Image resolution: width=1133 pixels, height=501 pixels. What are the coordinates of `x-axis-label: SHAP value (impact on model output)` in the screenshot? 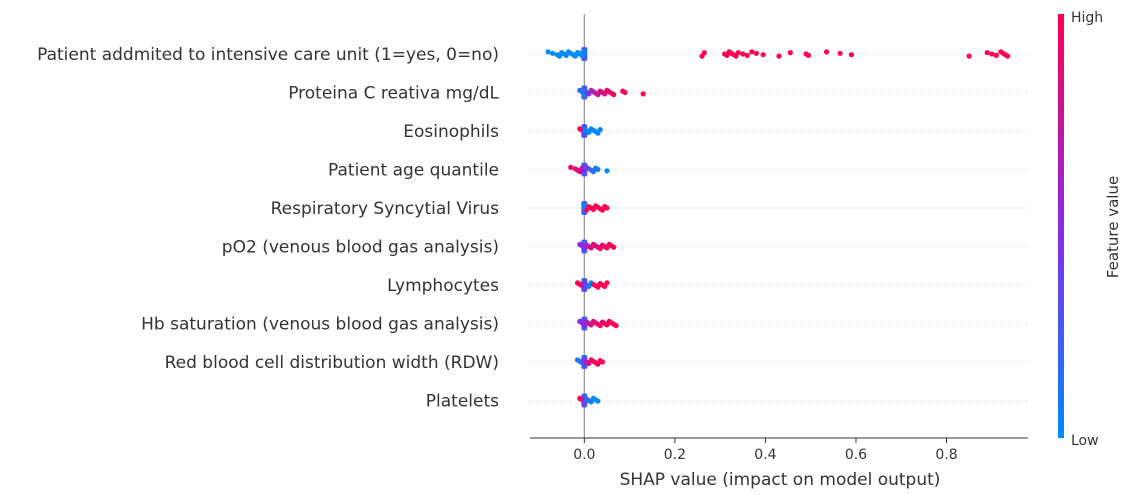 It's located at (780, 480).